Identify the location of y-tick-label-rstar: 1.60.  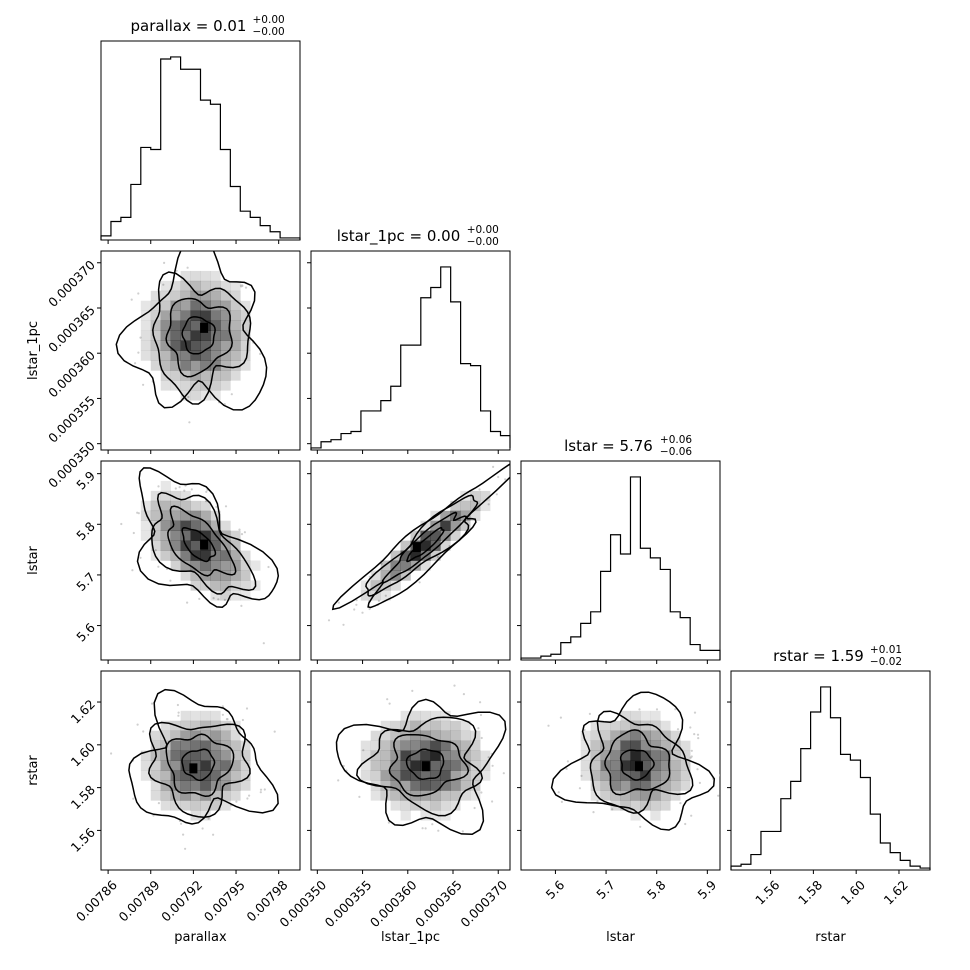
(83, 754).